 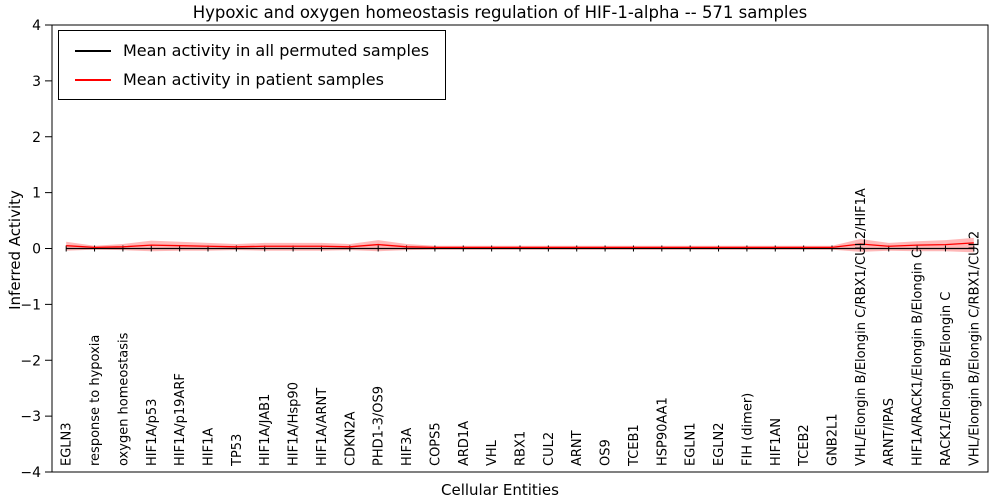 What do you see at coordinates (606, 452) in the screenshot?
I see `x-tick-label: OS9` at bounding box center [606, 452].